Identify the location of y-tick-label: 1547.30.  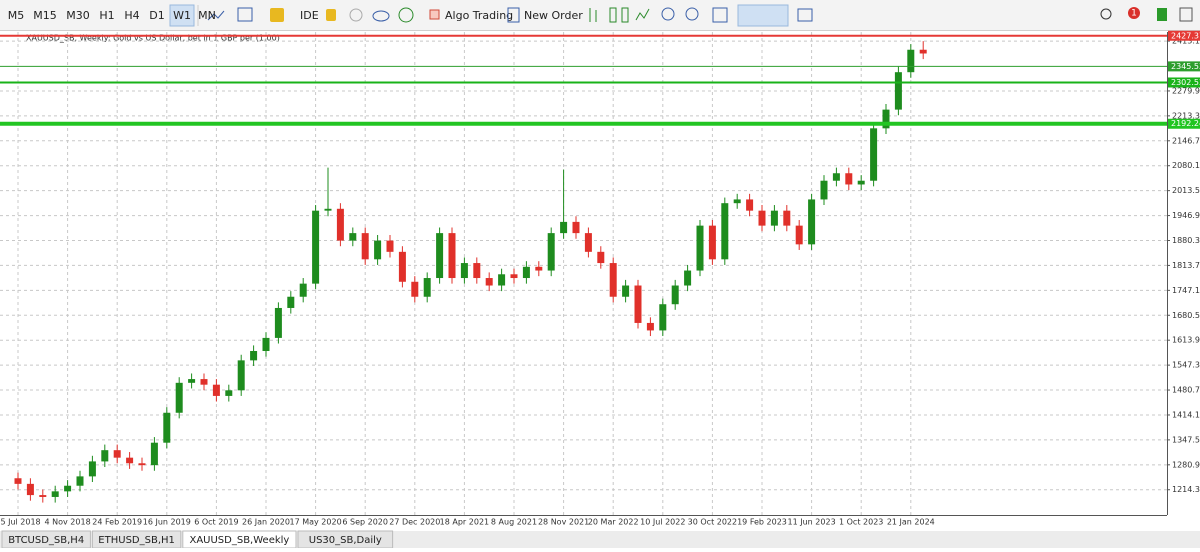
(1186, 365).